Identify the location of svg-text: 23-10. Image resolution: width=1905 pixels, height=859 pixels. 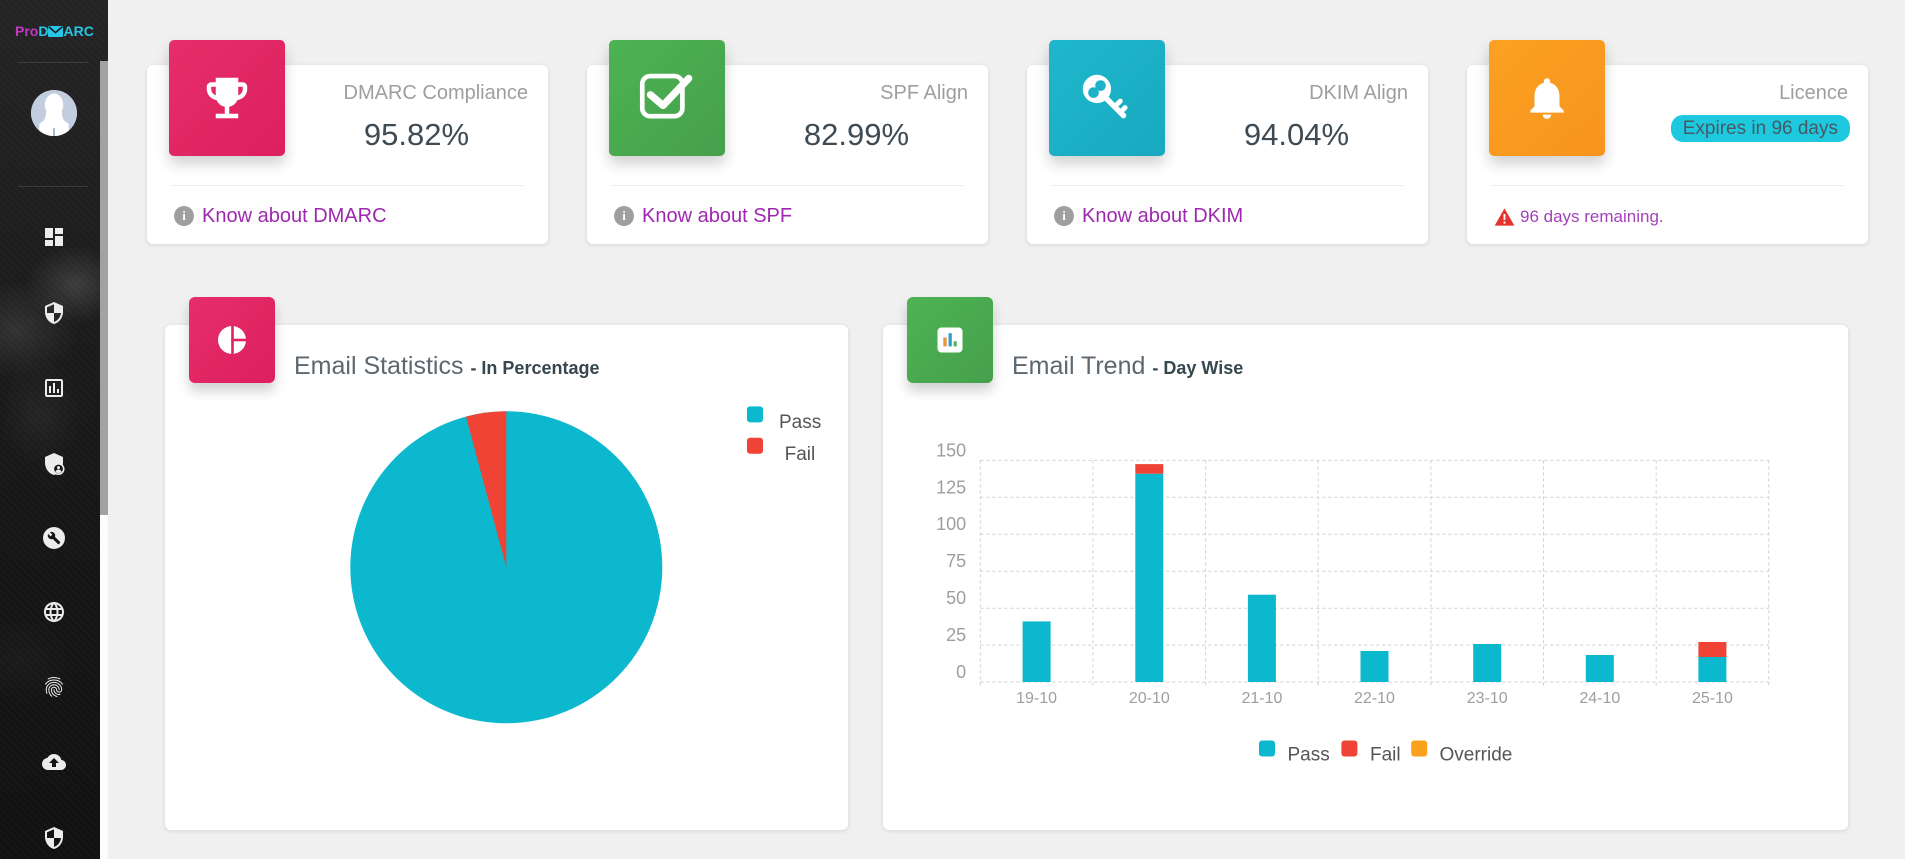
(1487, 698).